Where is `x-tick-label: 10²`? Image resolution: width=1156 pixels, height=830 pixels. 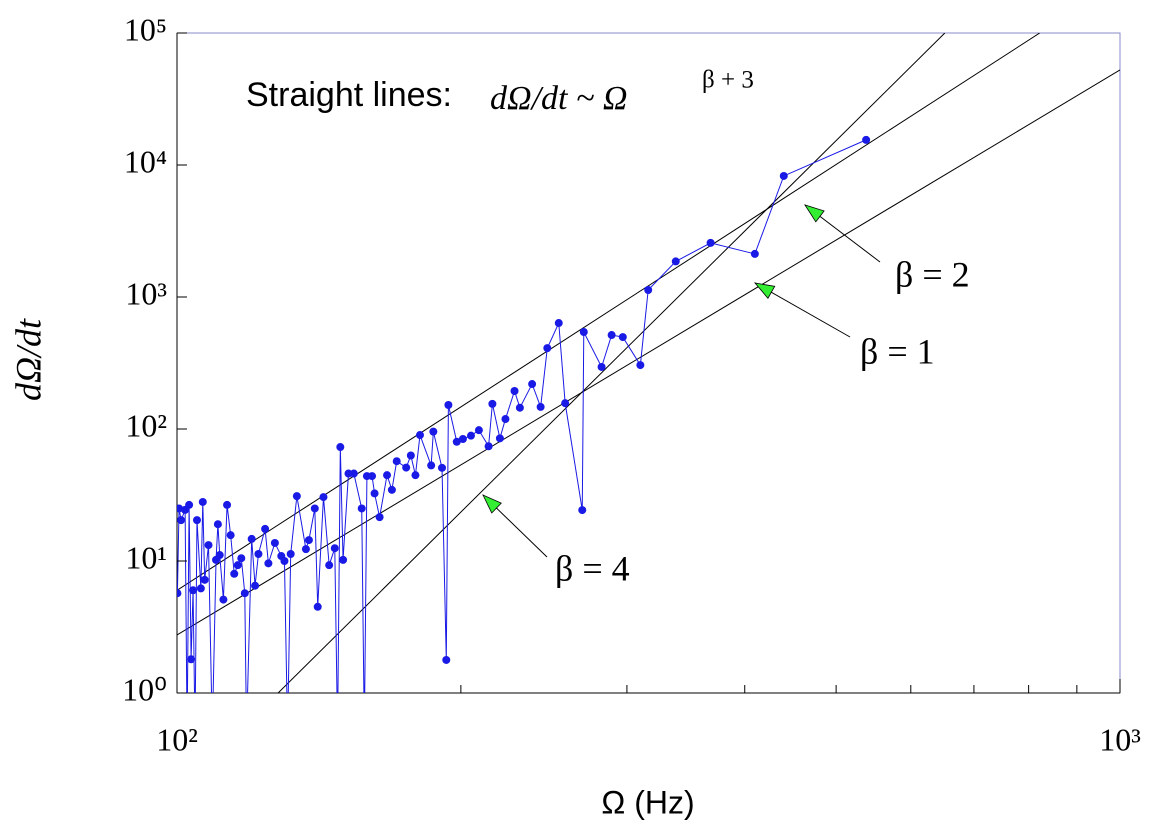
x-tick-label: 10² is located at coordinates (177, 739).